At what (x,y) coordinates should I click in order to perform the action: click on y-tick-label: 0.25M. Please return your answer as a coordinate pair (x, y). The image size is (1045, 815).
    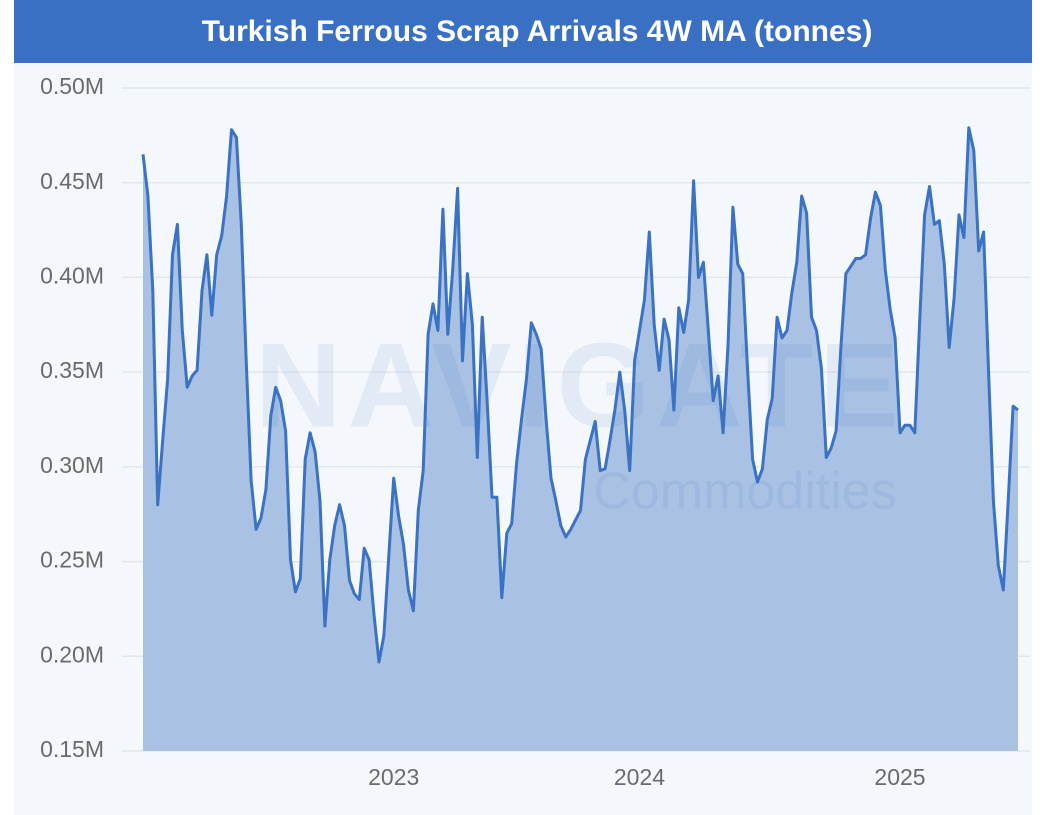
    Looking at the image, I should click on (72, 560).